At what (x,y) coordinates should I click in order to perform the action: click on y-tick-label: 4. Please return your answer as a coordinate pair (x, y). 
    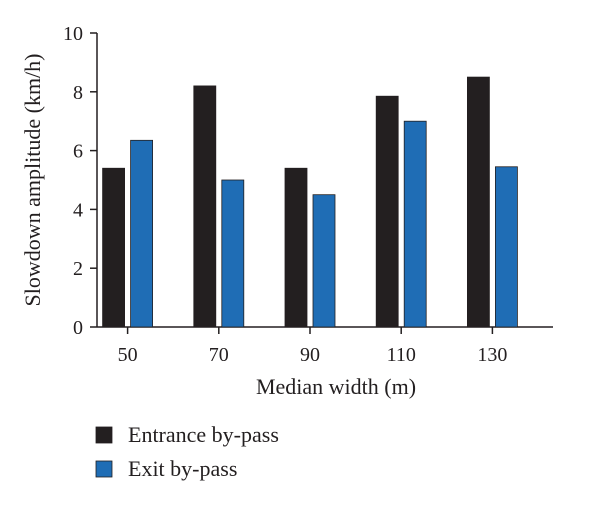
    Looking at the image, I should click on (78, 210).